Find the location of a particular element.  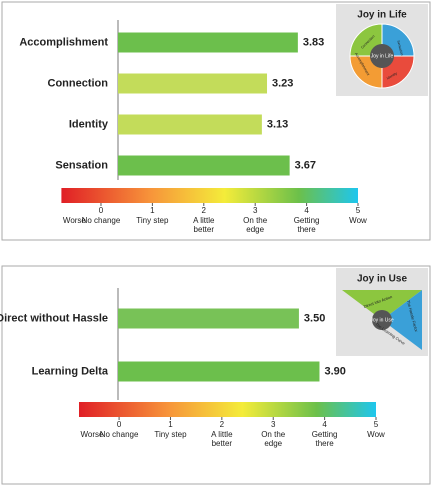

value-label: 3.67 is located at coordinates (305, 165).